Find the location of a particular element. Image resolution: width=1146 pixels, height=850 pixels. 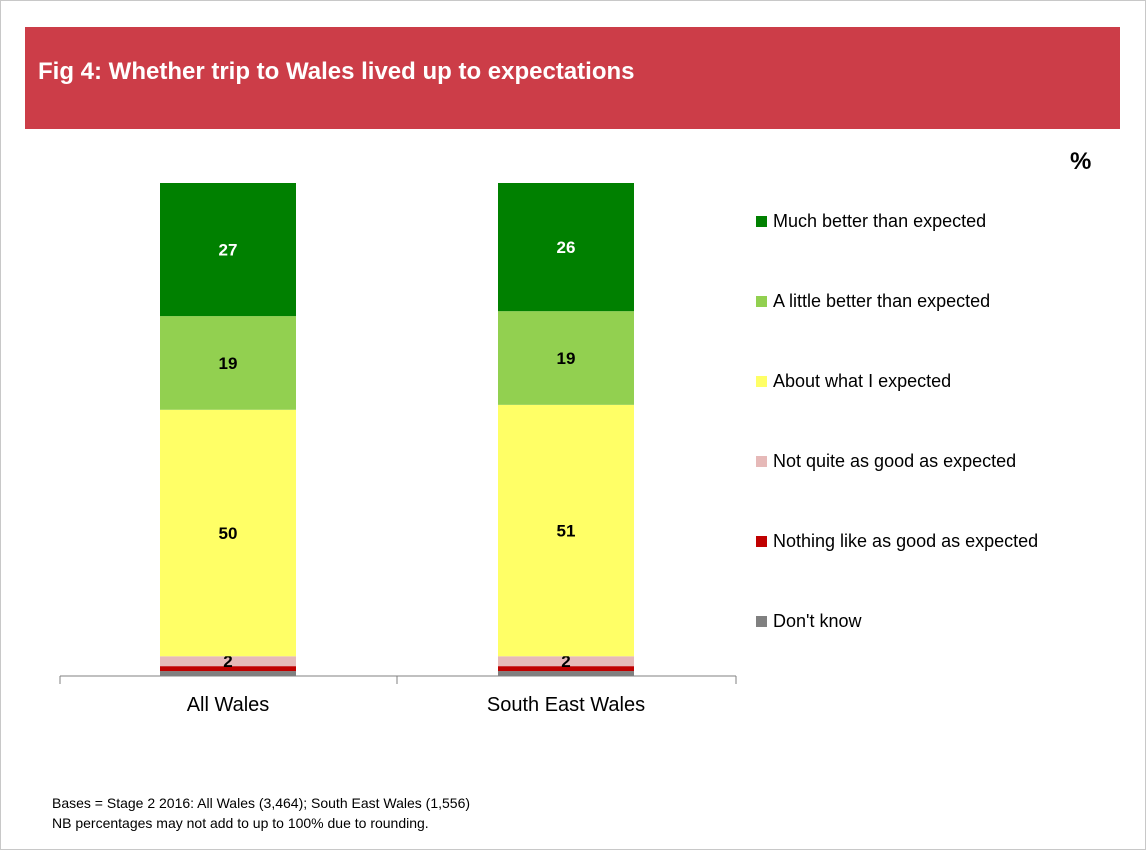

legend-label-2: About what I expected is located at coordinates (862, 380).